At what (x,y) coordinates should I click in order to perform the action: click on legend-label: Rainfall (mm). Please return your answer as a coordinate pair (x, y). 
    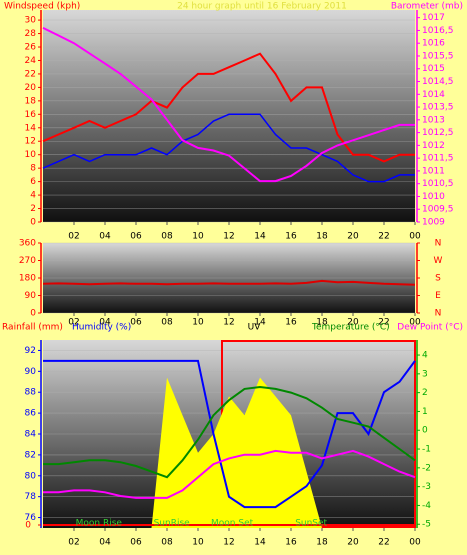
    Looking at the image, I should click on (32, 328).